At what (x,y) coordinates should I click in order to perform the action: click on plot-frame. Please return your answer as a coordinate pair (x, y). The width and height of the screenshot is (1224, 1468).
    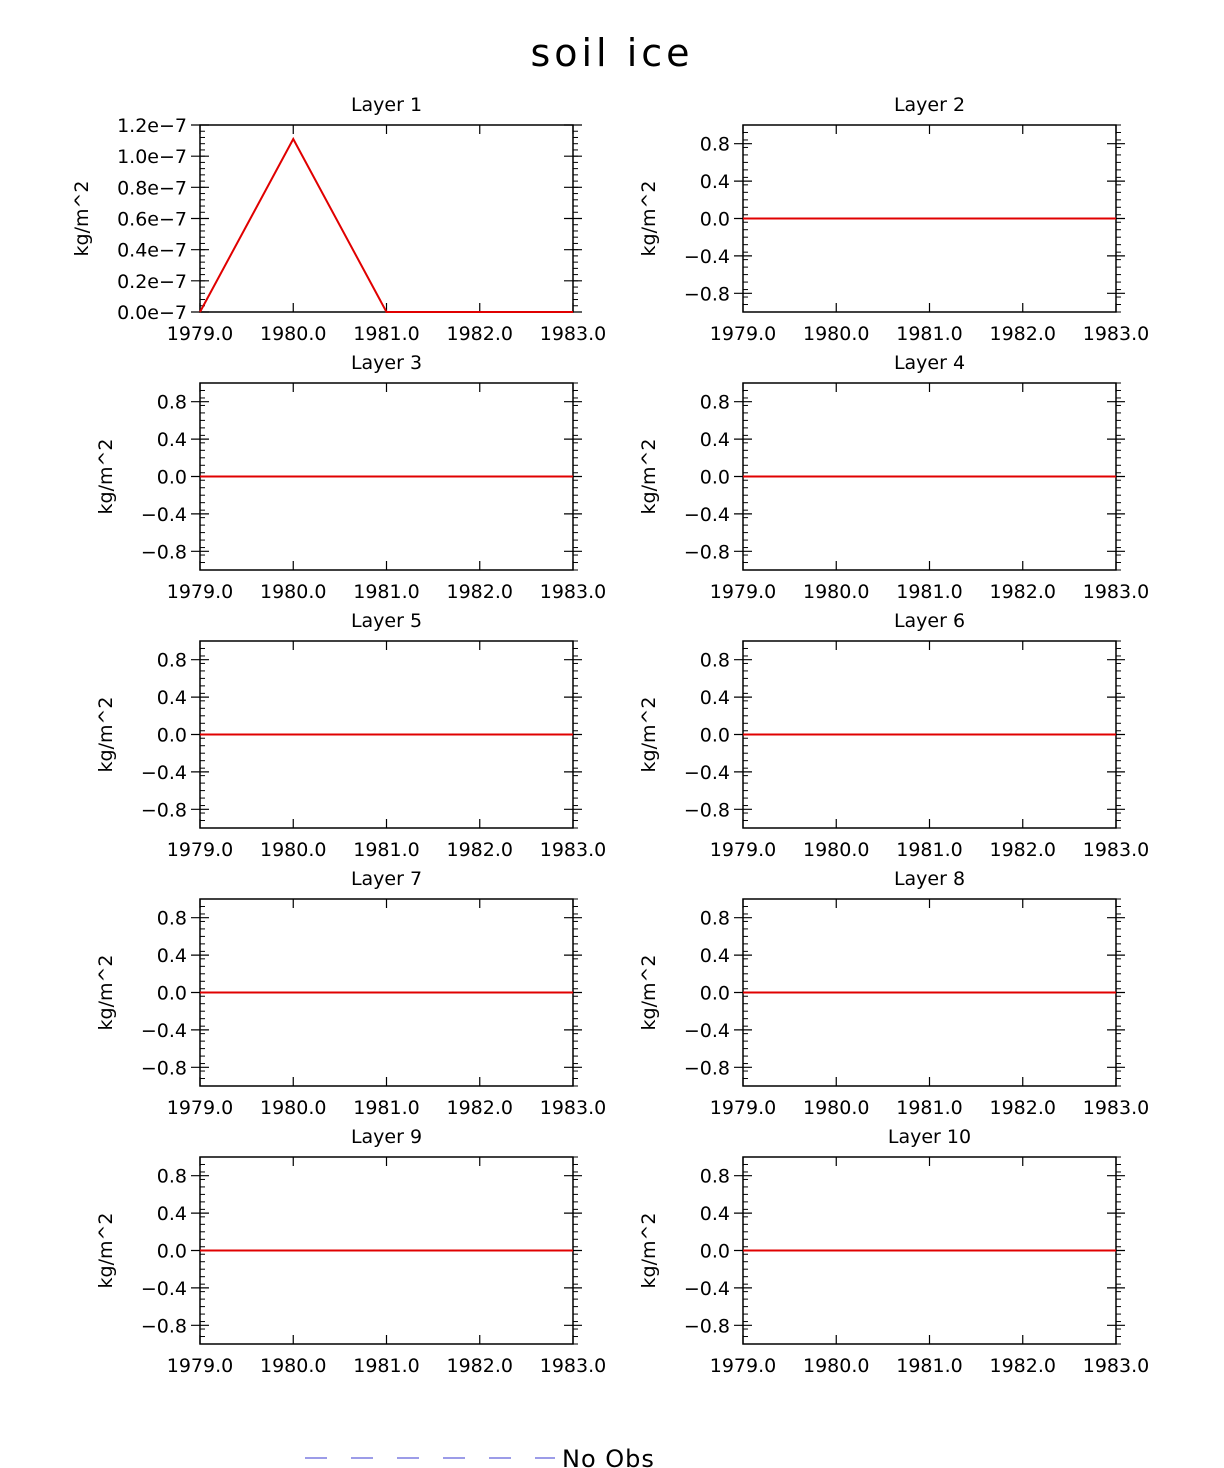
    Looking at the image, I should click on (386, 218).